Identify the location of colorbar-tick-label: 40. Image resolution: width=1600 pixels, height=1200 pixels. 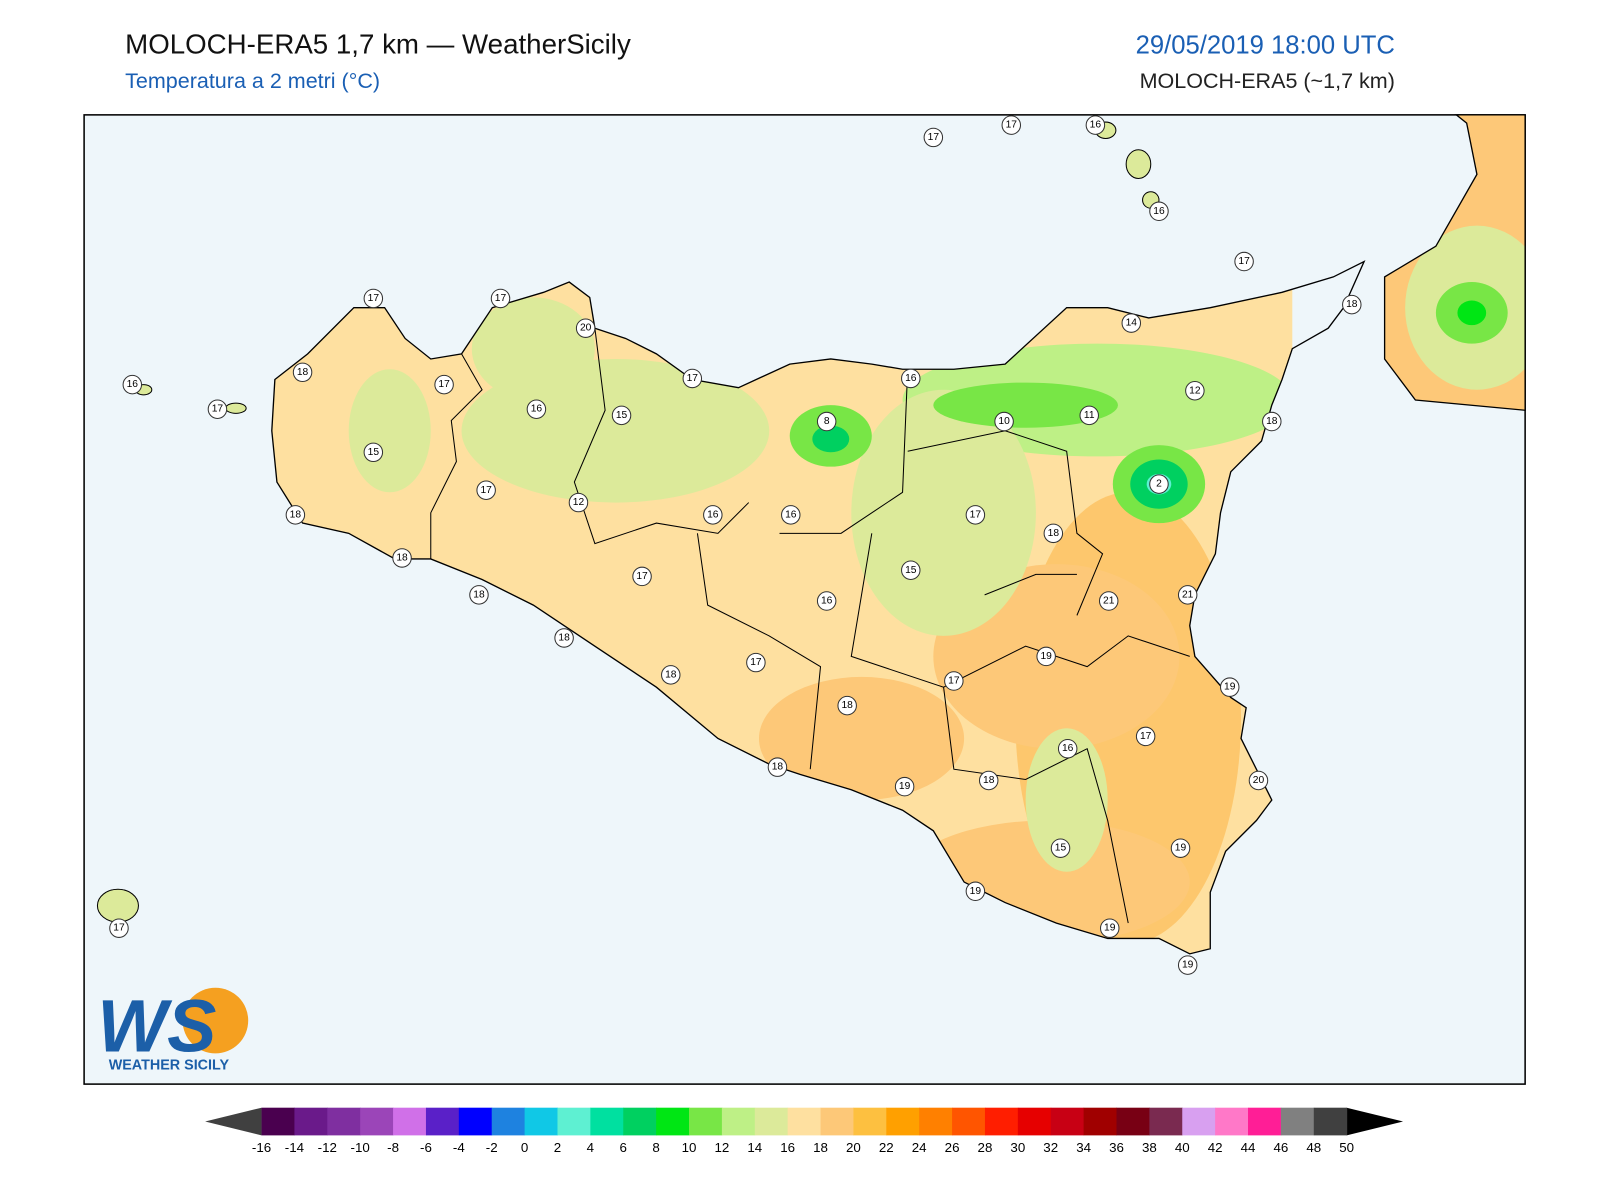
(1182, 1147).